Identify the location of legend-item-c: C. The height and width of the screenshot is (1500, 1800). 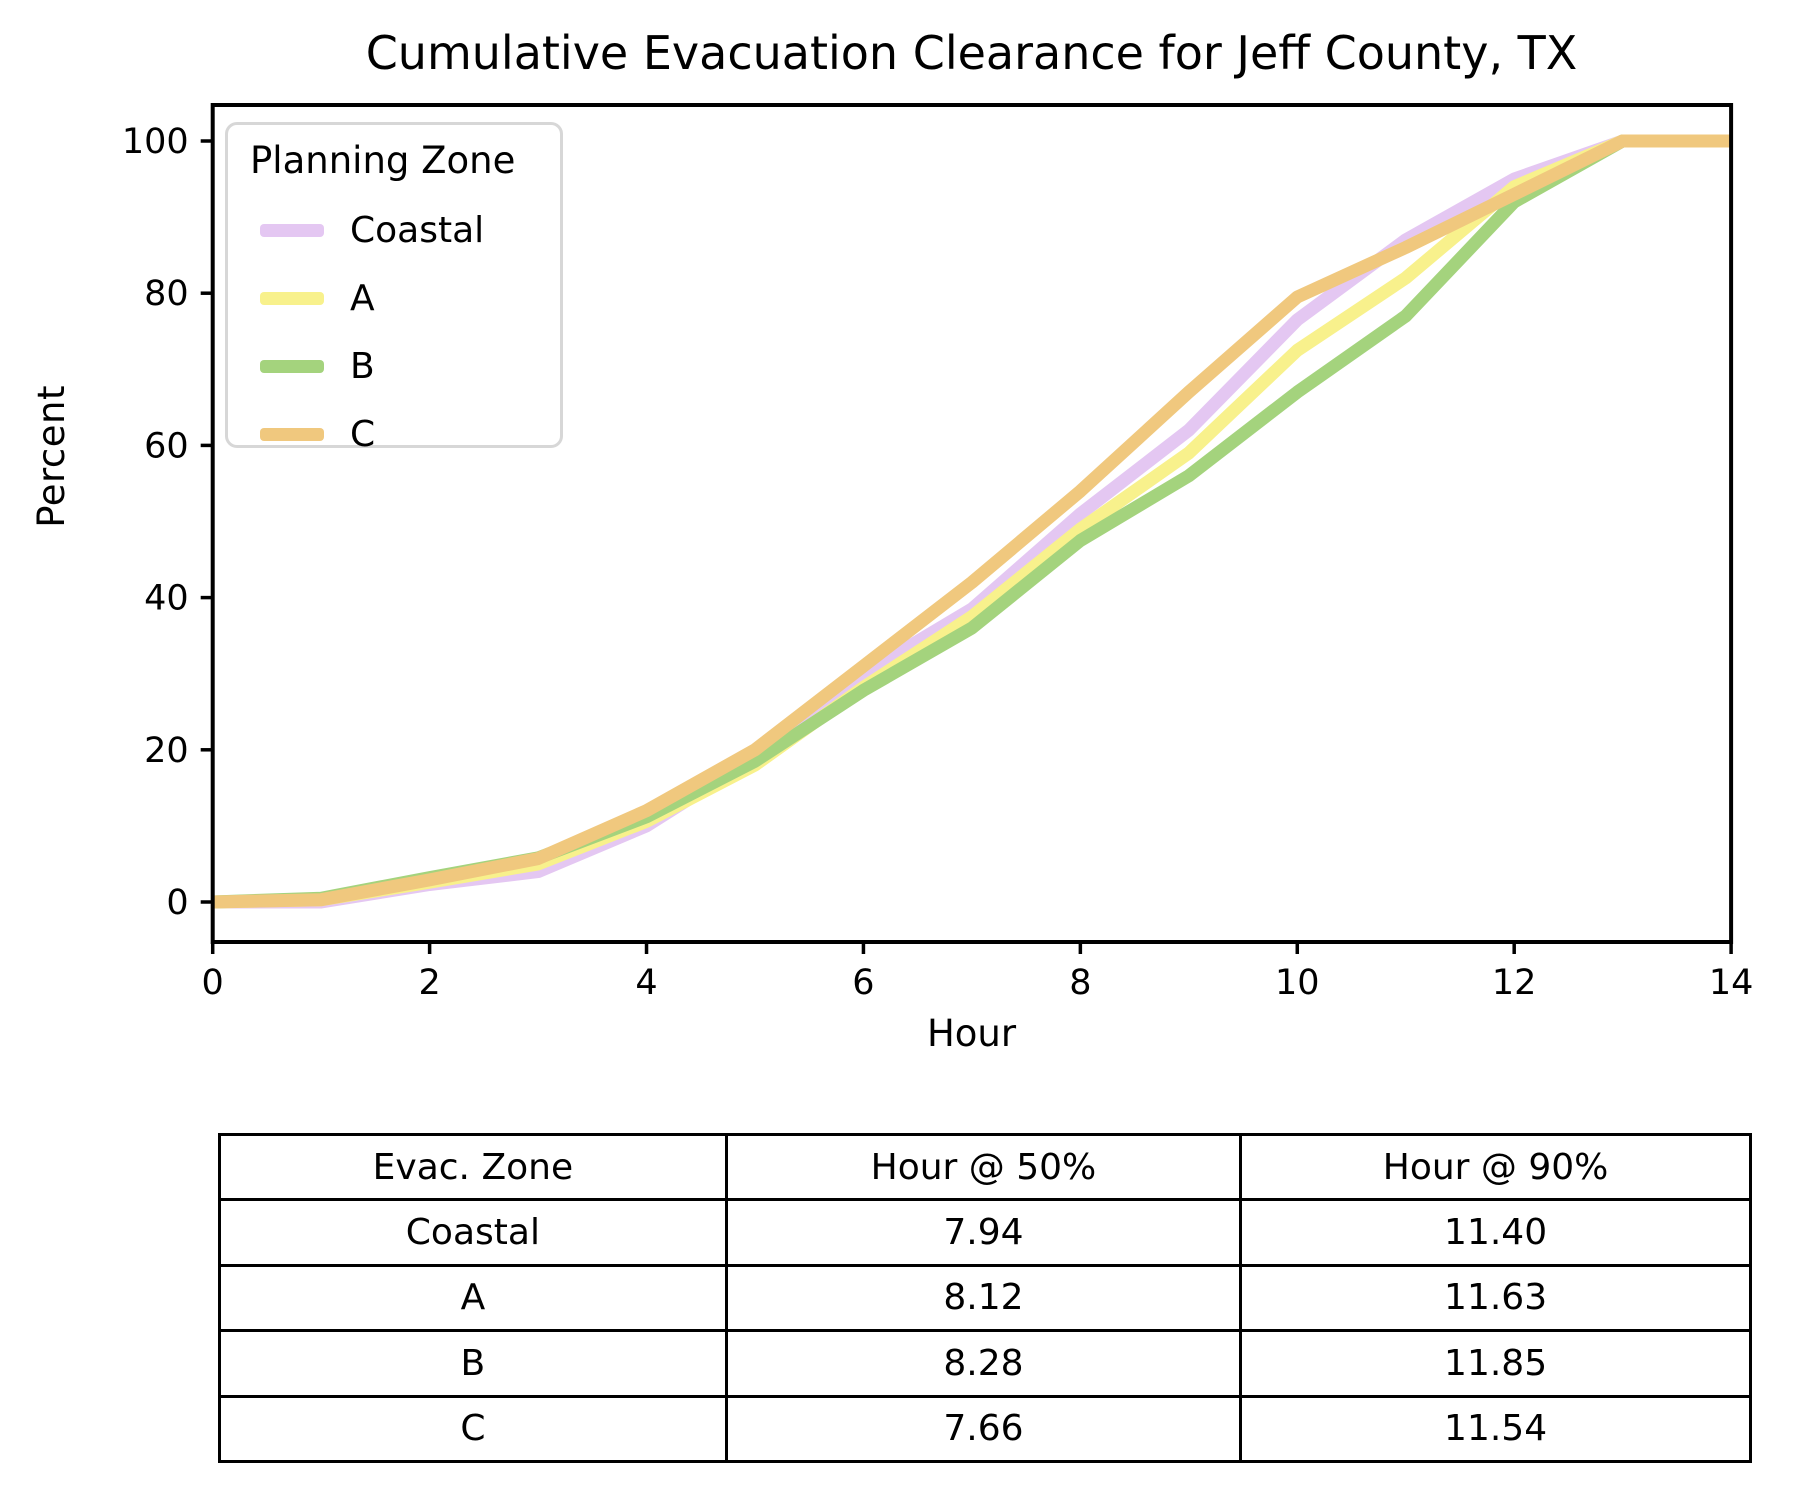
(405, 434).